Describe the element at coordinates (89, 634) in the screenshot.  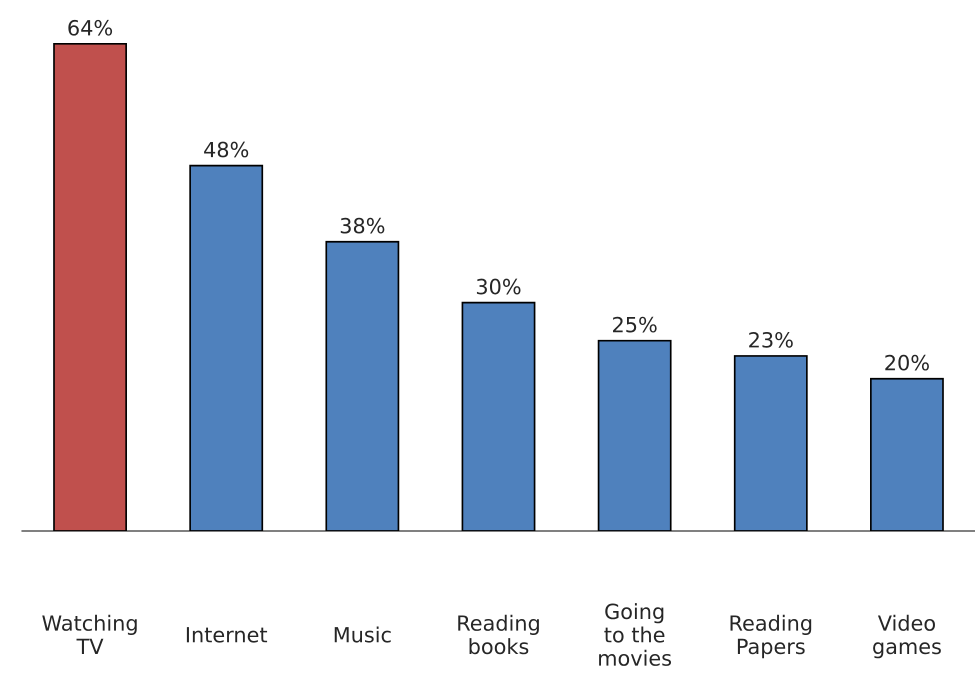
I see `x-tick-label: Watching TV` at that location.